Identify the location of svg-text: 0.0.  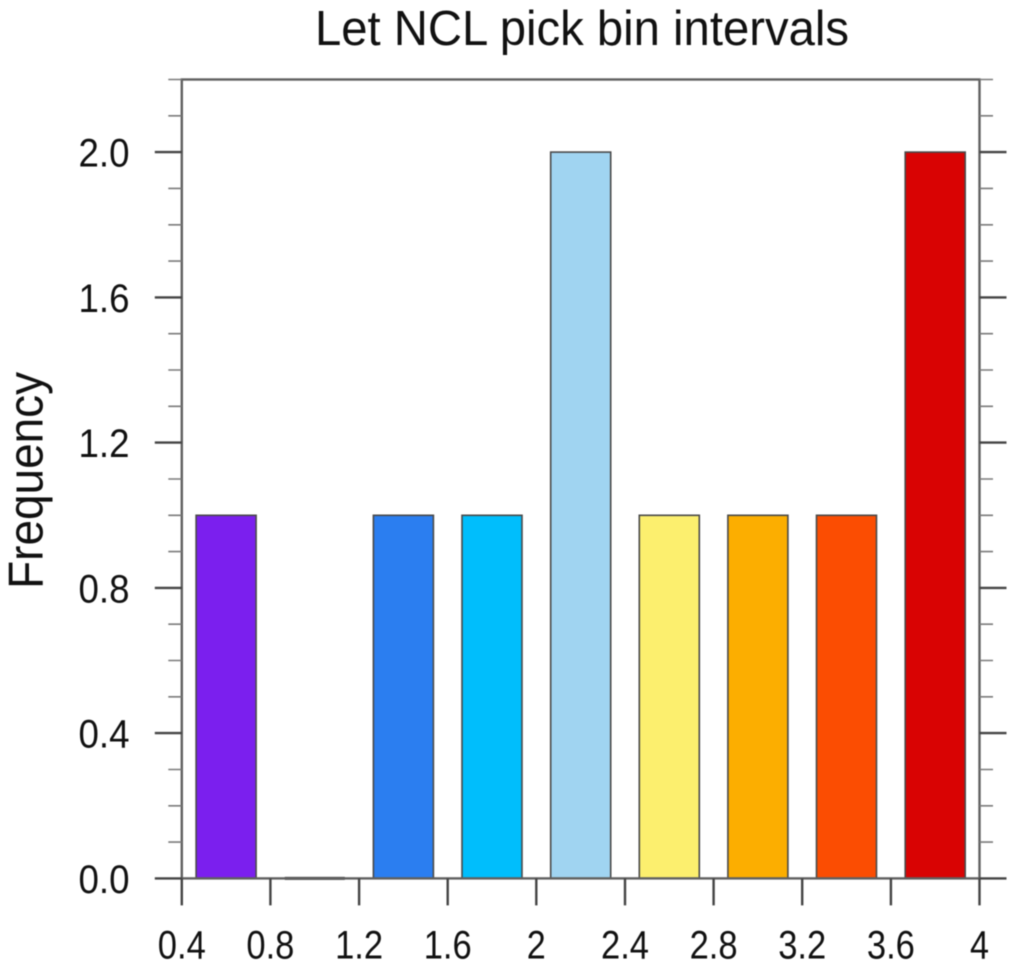
(104, 880).